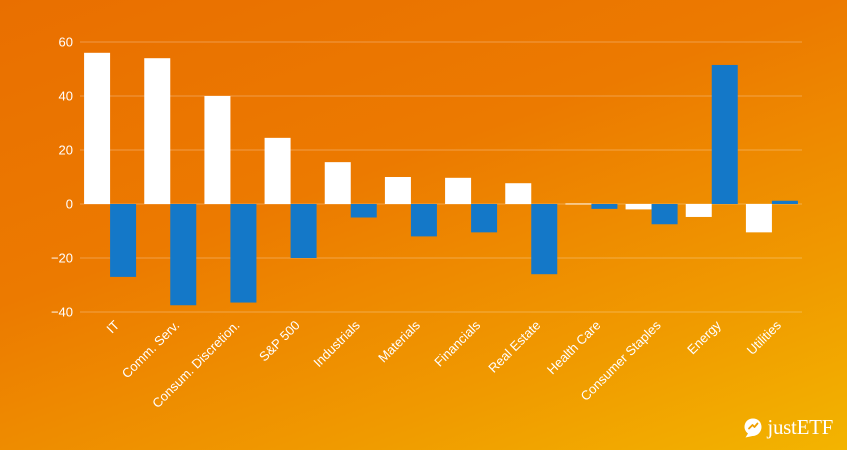 The height and width of the screenshot is (450, 847). What do you see at coordinates (66, 96) in the screenshot?
I see `y-tick-label: 40` at bounding box center [66, 96].